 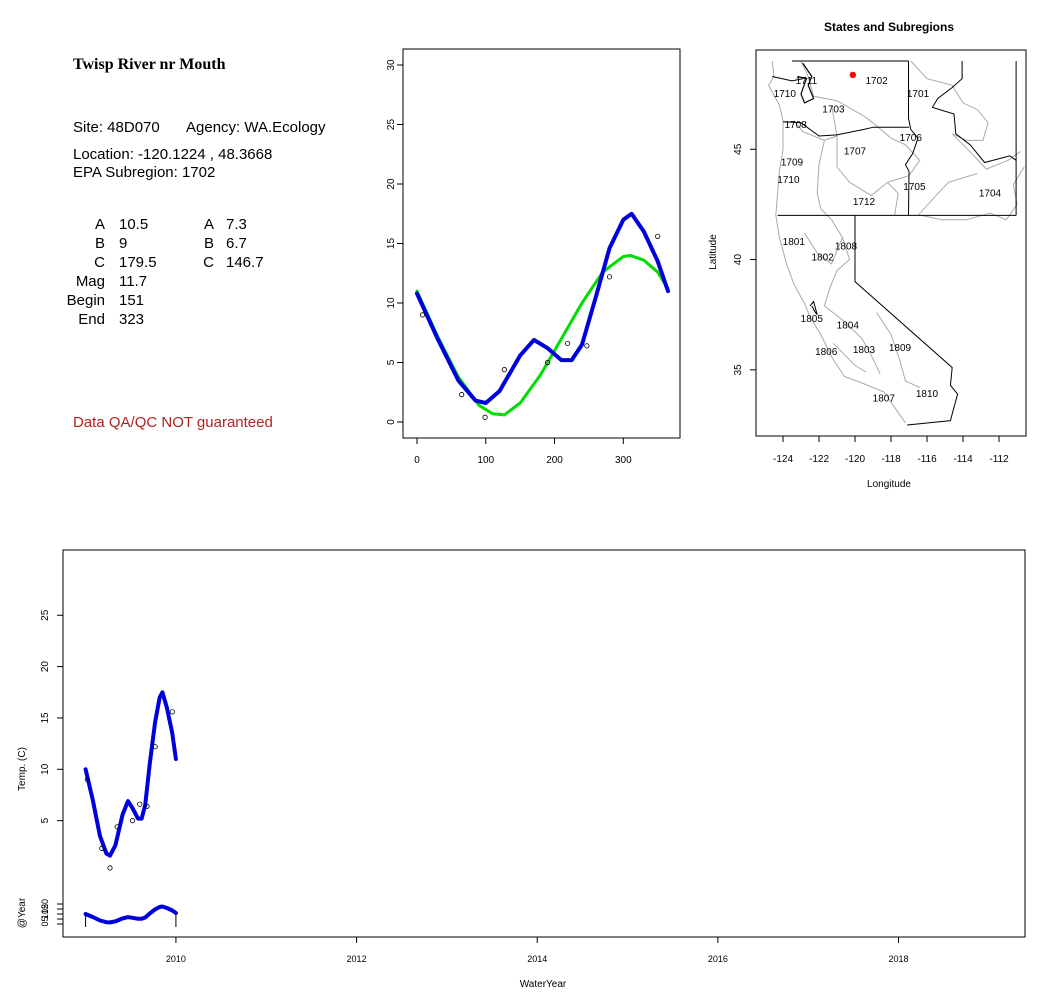 I want to click on ts-y-tick-label: 15, so click(x=45, y=718).